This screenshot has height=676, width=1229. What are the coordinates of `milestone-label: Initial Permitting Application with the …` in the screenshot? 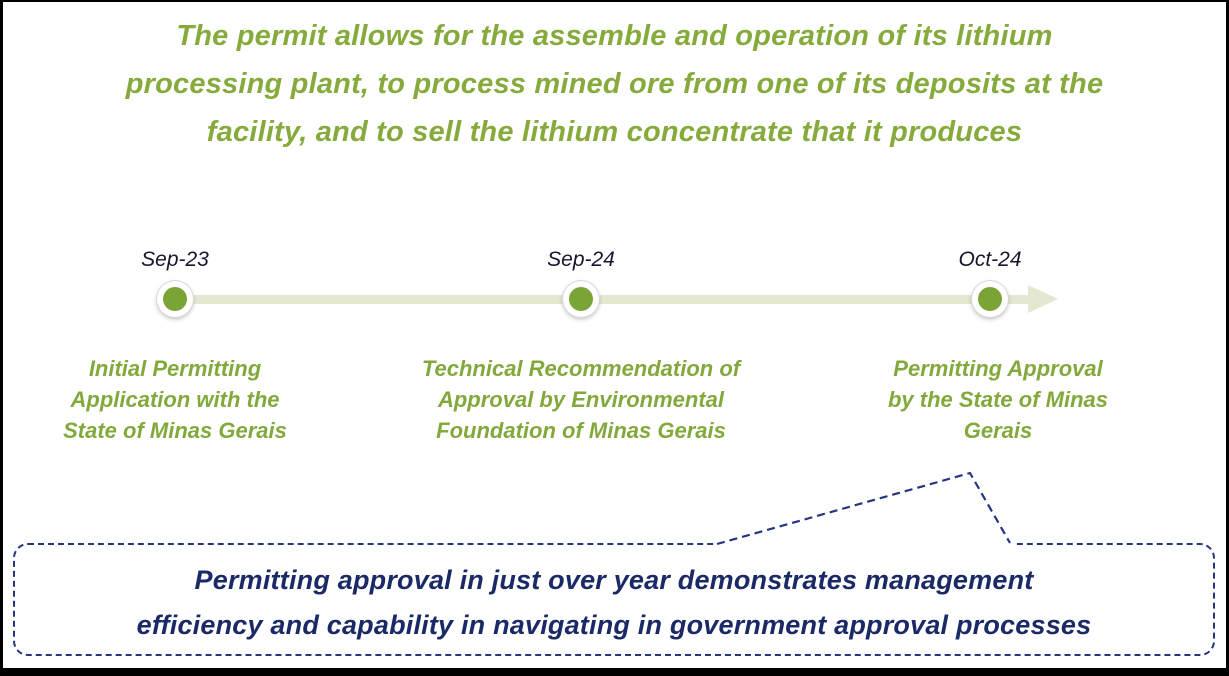 It's located at (175, 399).